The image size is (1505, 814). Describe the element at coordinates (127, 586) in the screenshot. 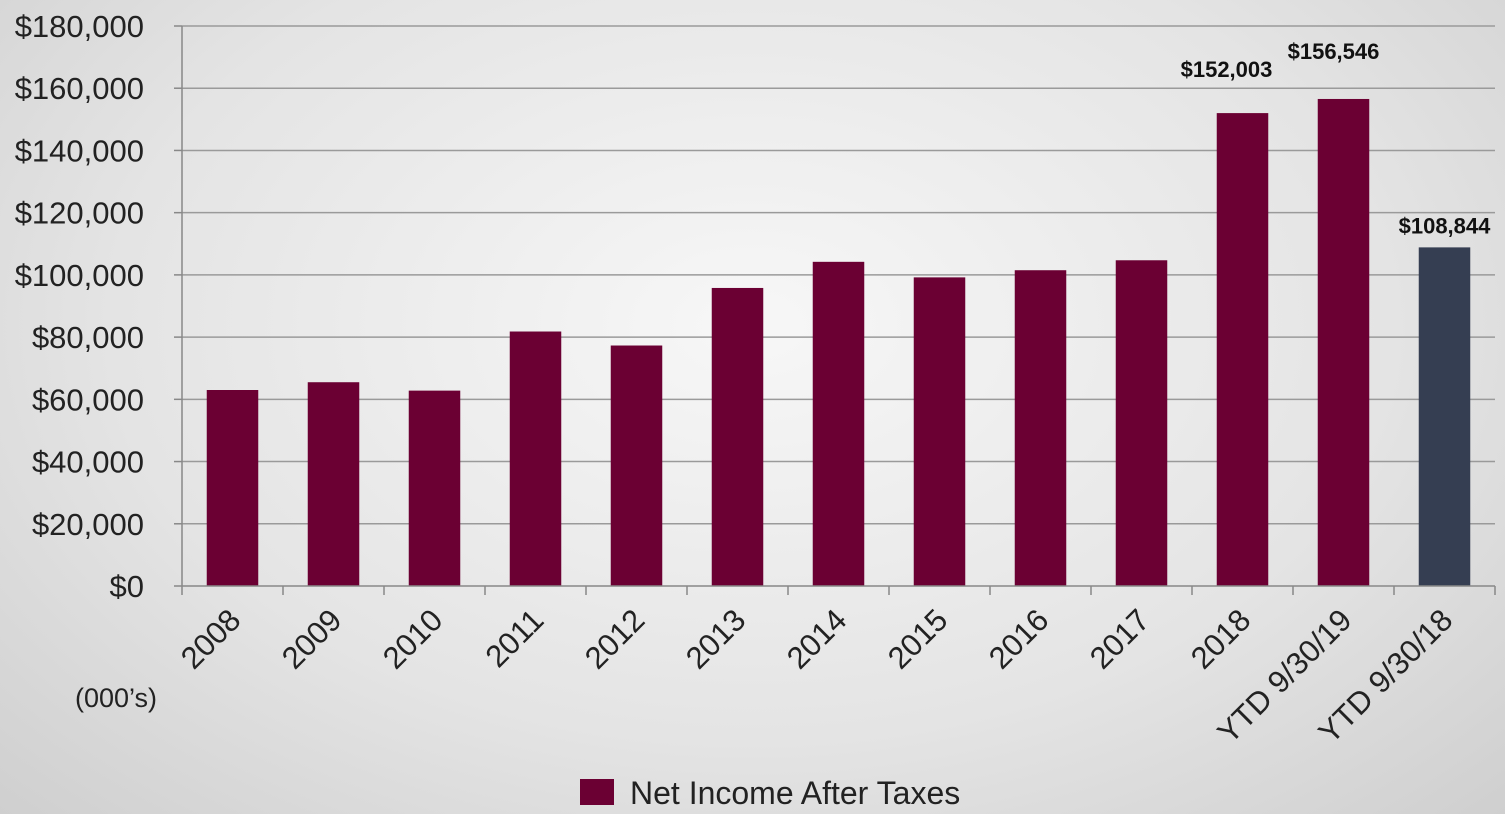

I see `y-tick-label: $0` at that location.